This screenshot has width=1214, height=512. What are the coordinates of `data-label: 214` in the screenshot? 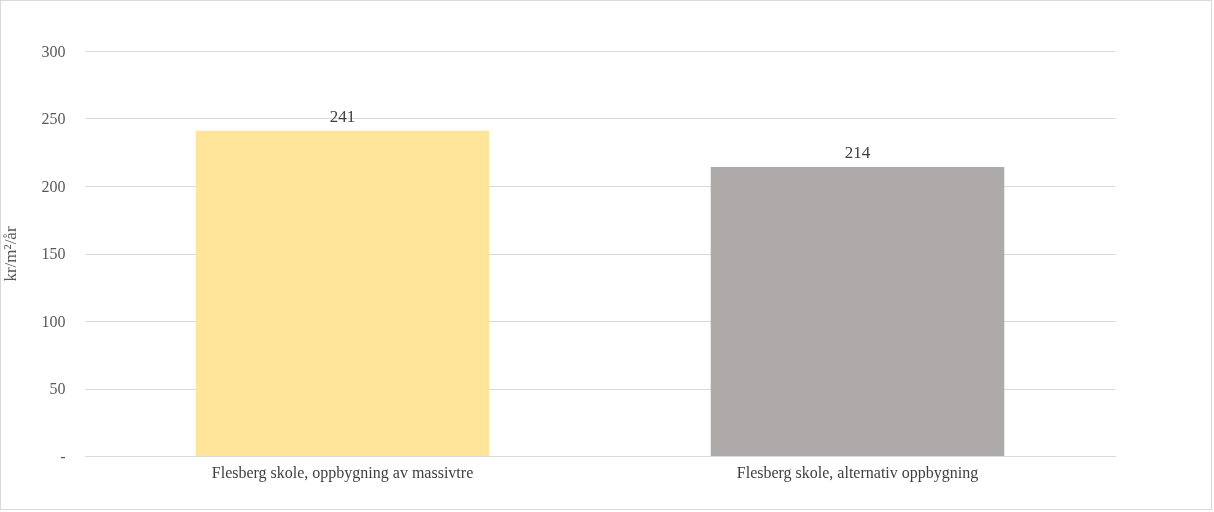 It's located at (857, 153).